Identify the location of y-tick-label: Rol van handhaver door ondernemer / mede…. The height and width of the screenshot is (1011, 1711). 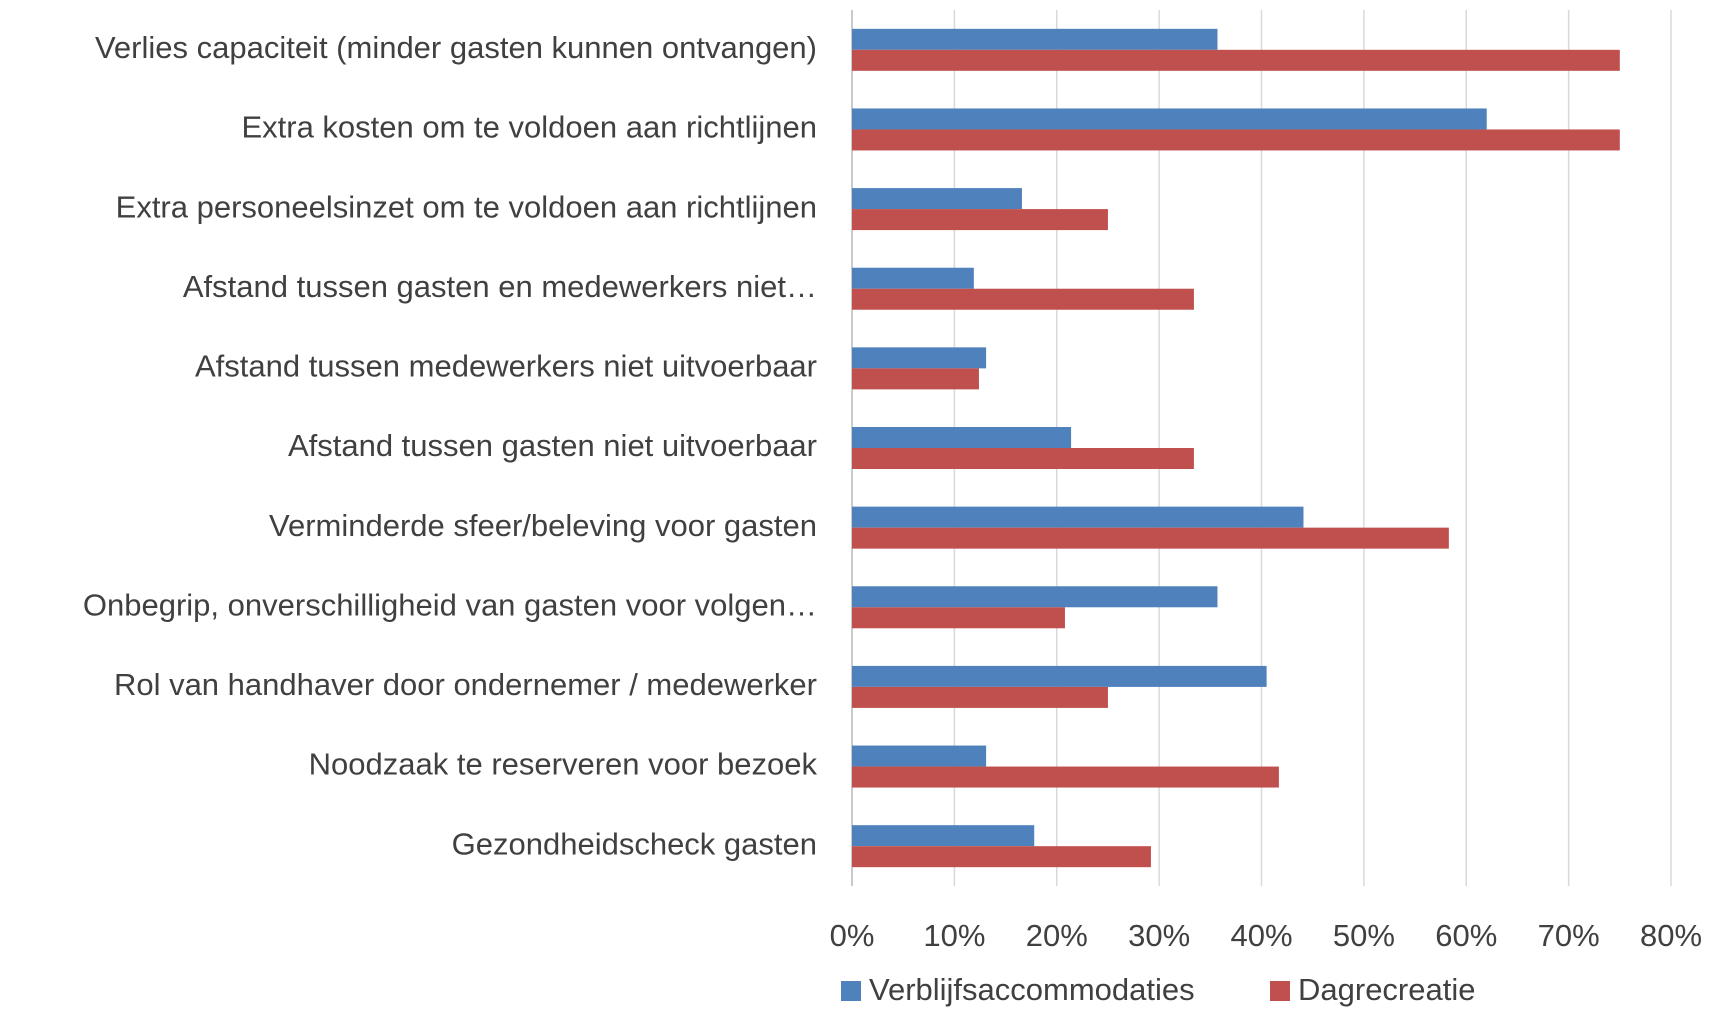
(465, 684).